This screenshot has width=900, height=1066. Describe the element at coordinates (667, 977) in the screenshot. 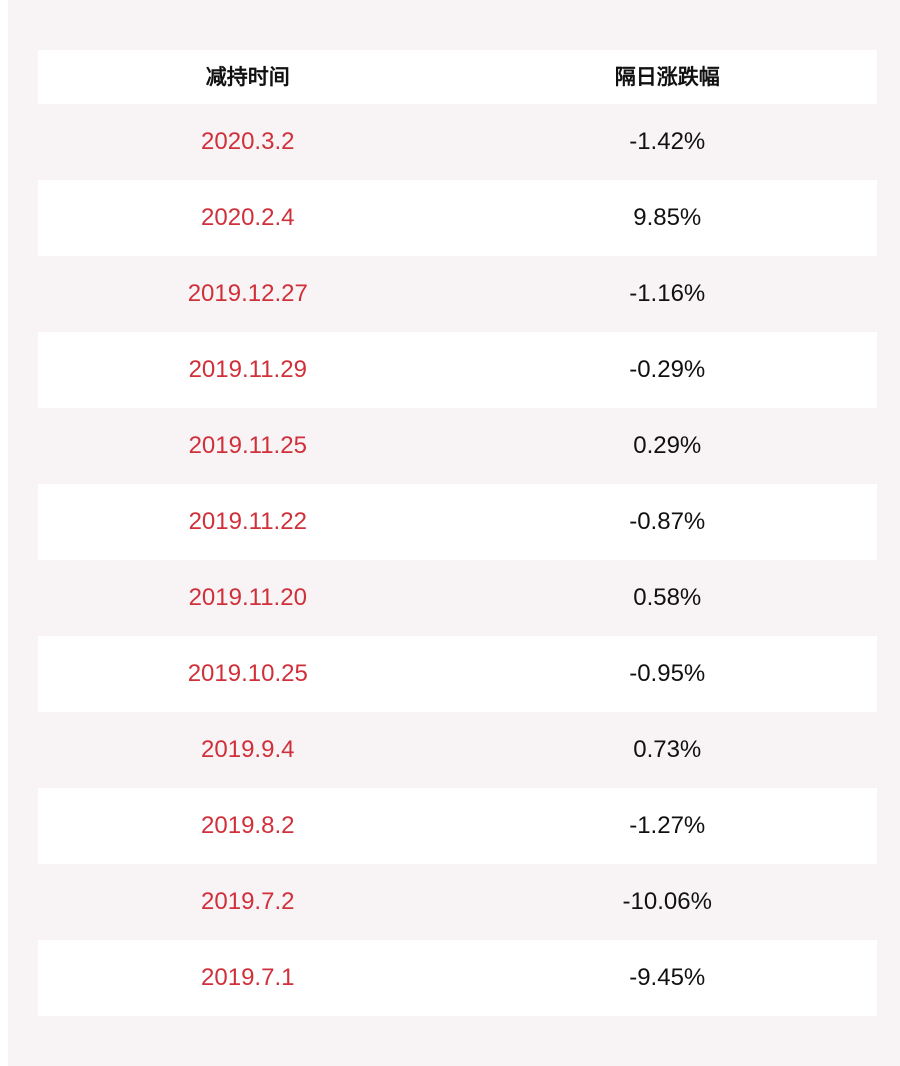

I see `next-day-change: -9.45%` at that location.